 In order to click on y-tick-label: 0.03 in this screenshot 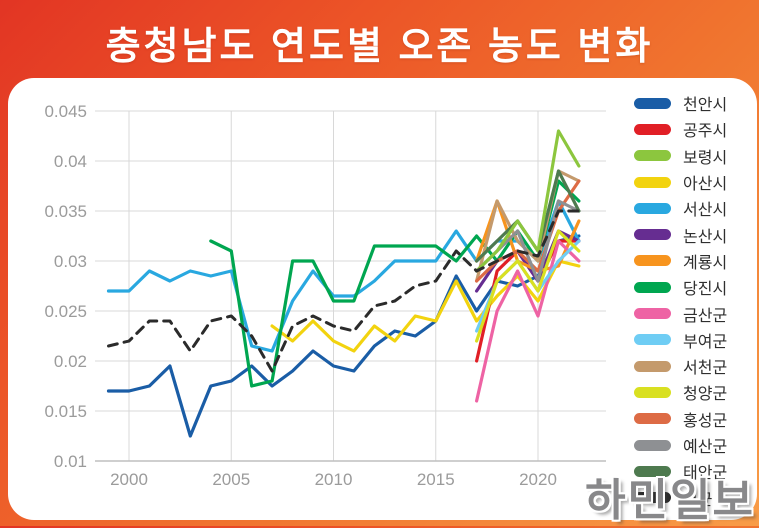, I will do `click(70, 261)`.